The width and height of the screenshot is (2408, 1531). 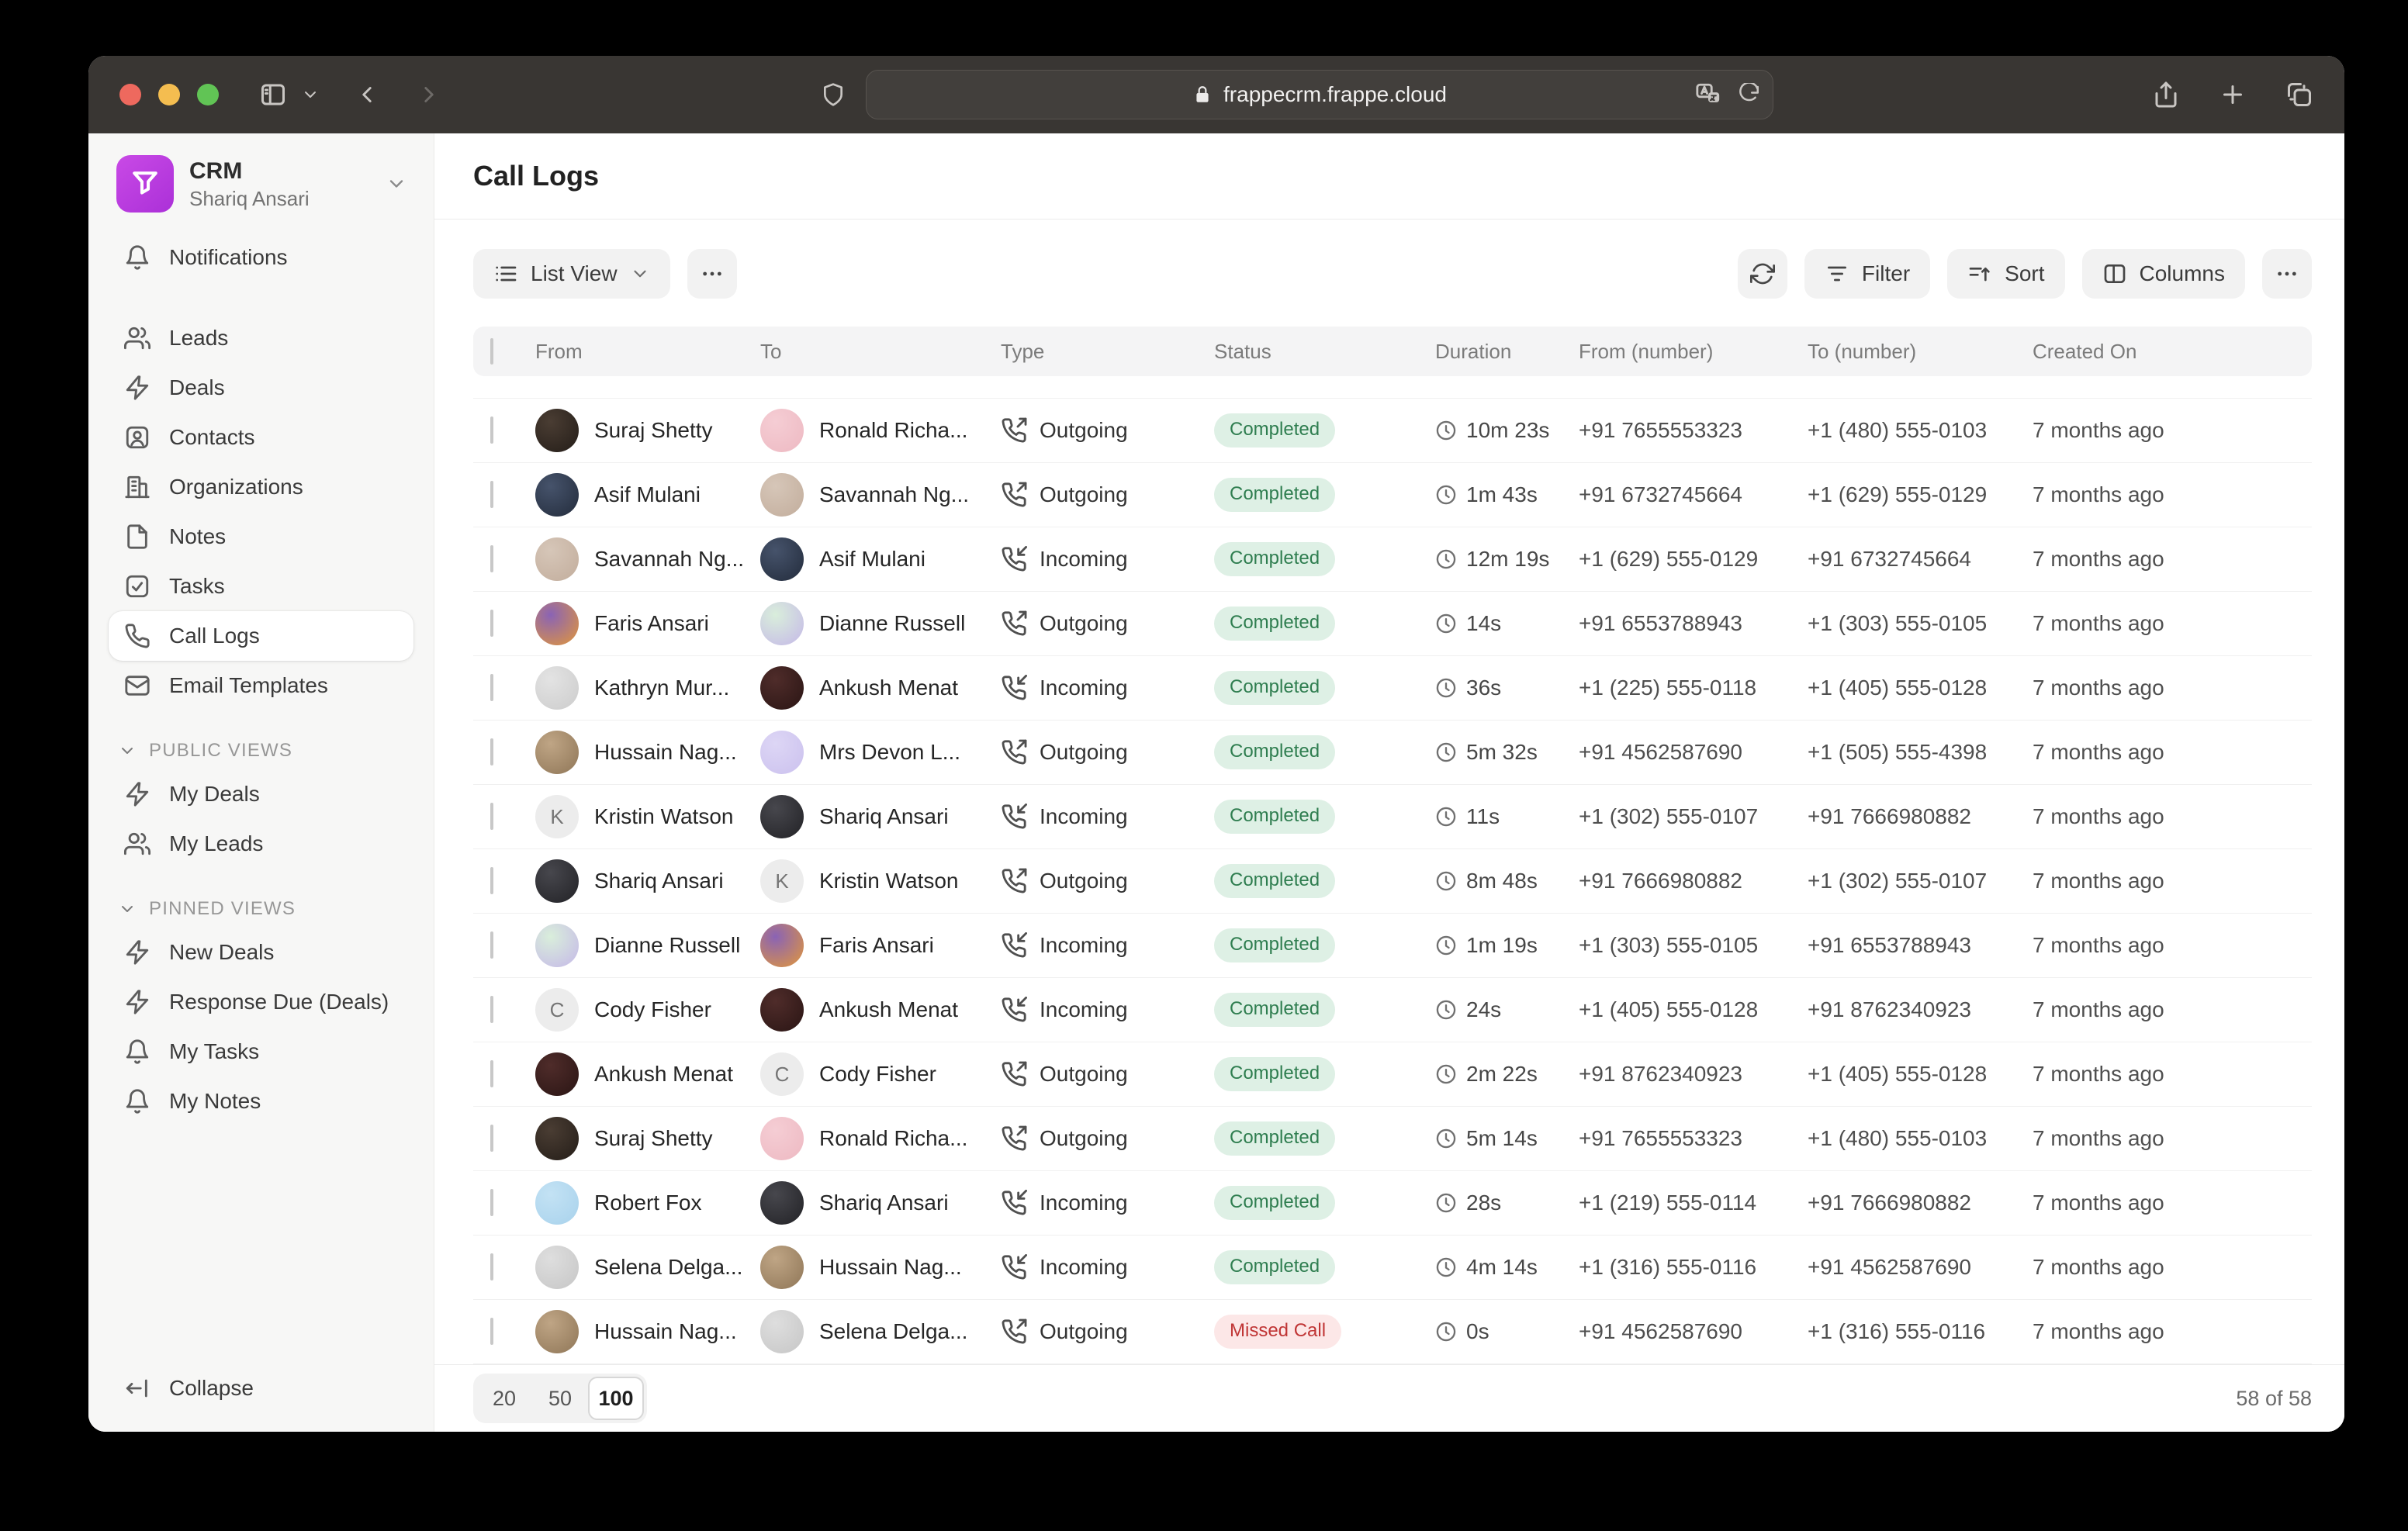 I want to click on column-header: Type, so click(x=1023, y=351).